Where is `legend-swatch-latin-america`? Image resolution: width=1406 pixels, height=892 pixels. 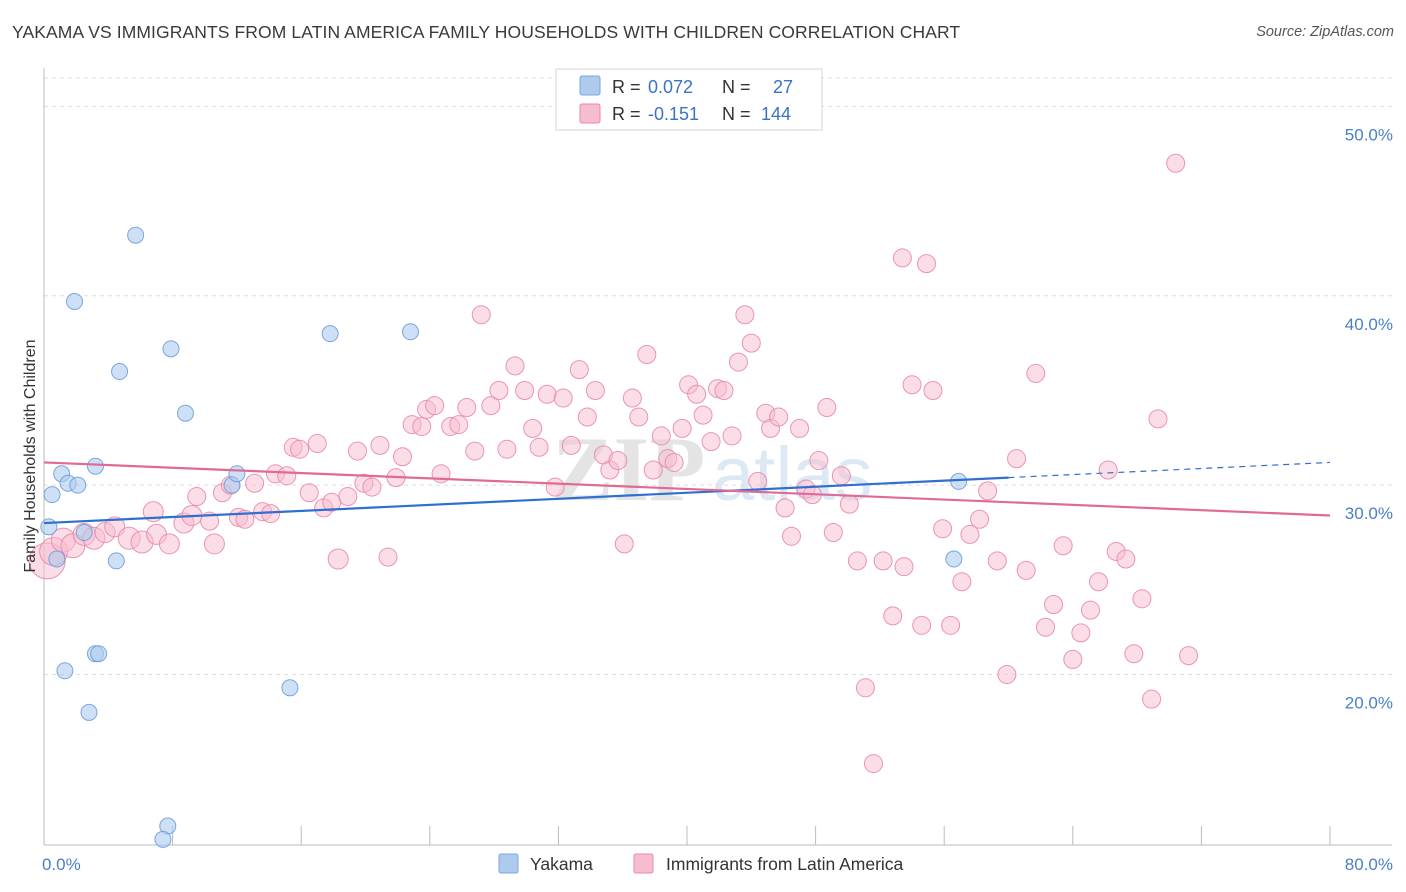 legend-swatch-latin-america is located at coordinates (590, 113).